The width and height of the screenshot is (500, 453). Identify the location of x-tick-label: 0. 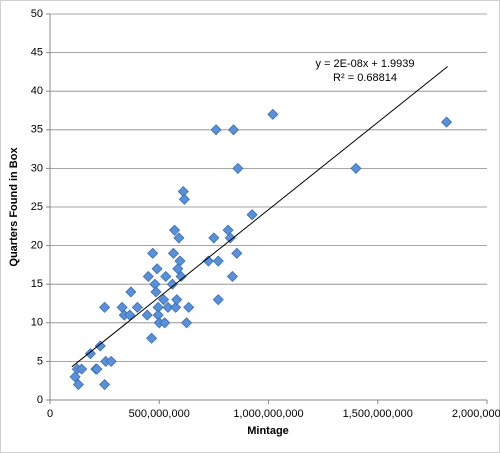
(50, 414).